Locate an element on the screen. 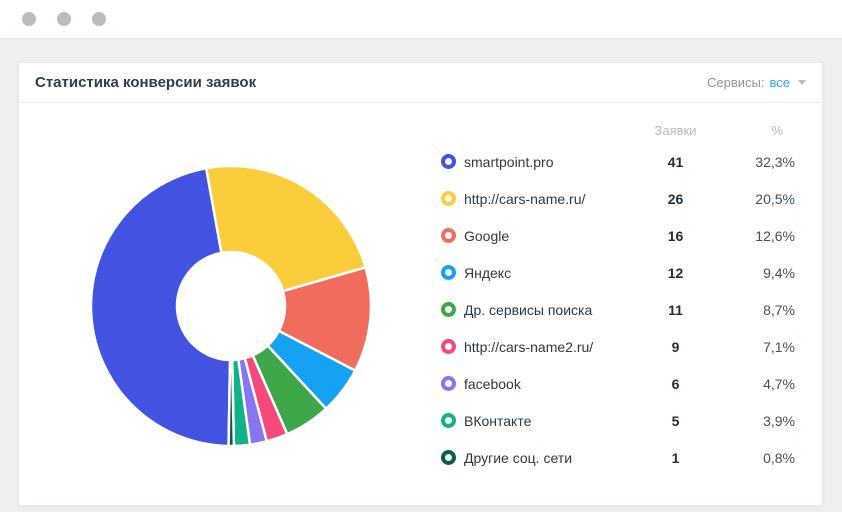 This screenshot has height=512, width=842. legend-row: ВКонтакте 5 3,9% is located at coordinates (618, 420).